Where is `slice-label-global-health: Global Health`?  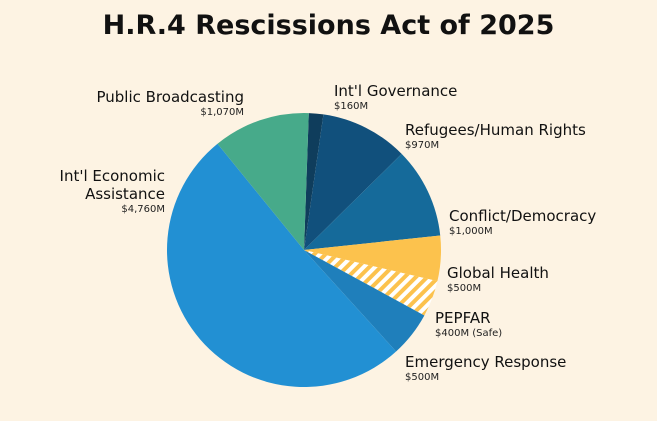 slice-label-global-health: Global Health is located at coordinates (498, 273).